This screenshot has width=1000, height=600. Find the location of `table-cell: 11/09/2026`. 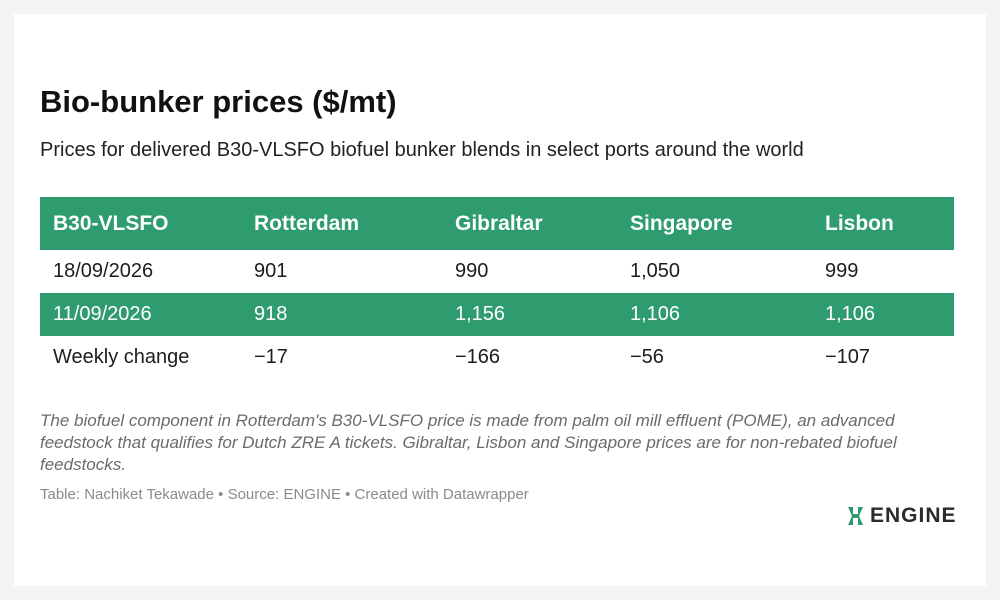

table-cell: 11/09/2026 is located at coordinates (140, 314).